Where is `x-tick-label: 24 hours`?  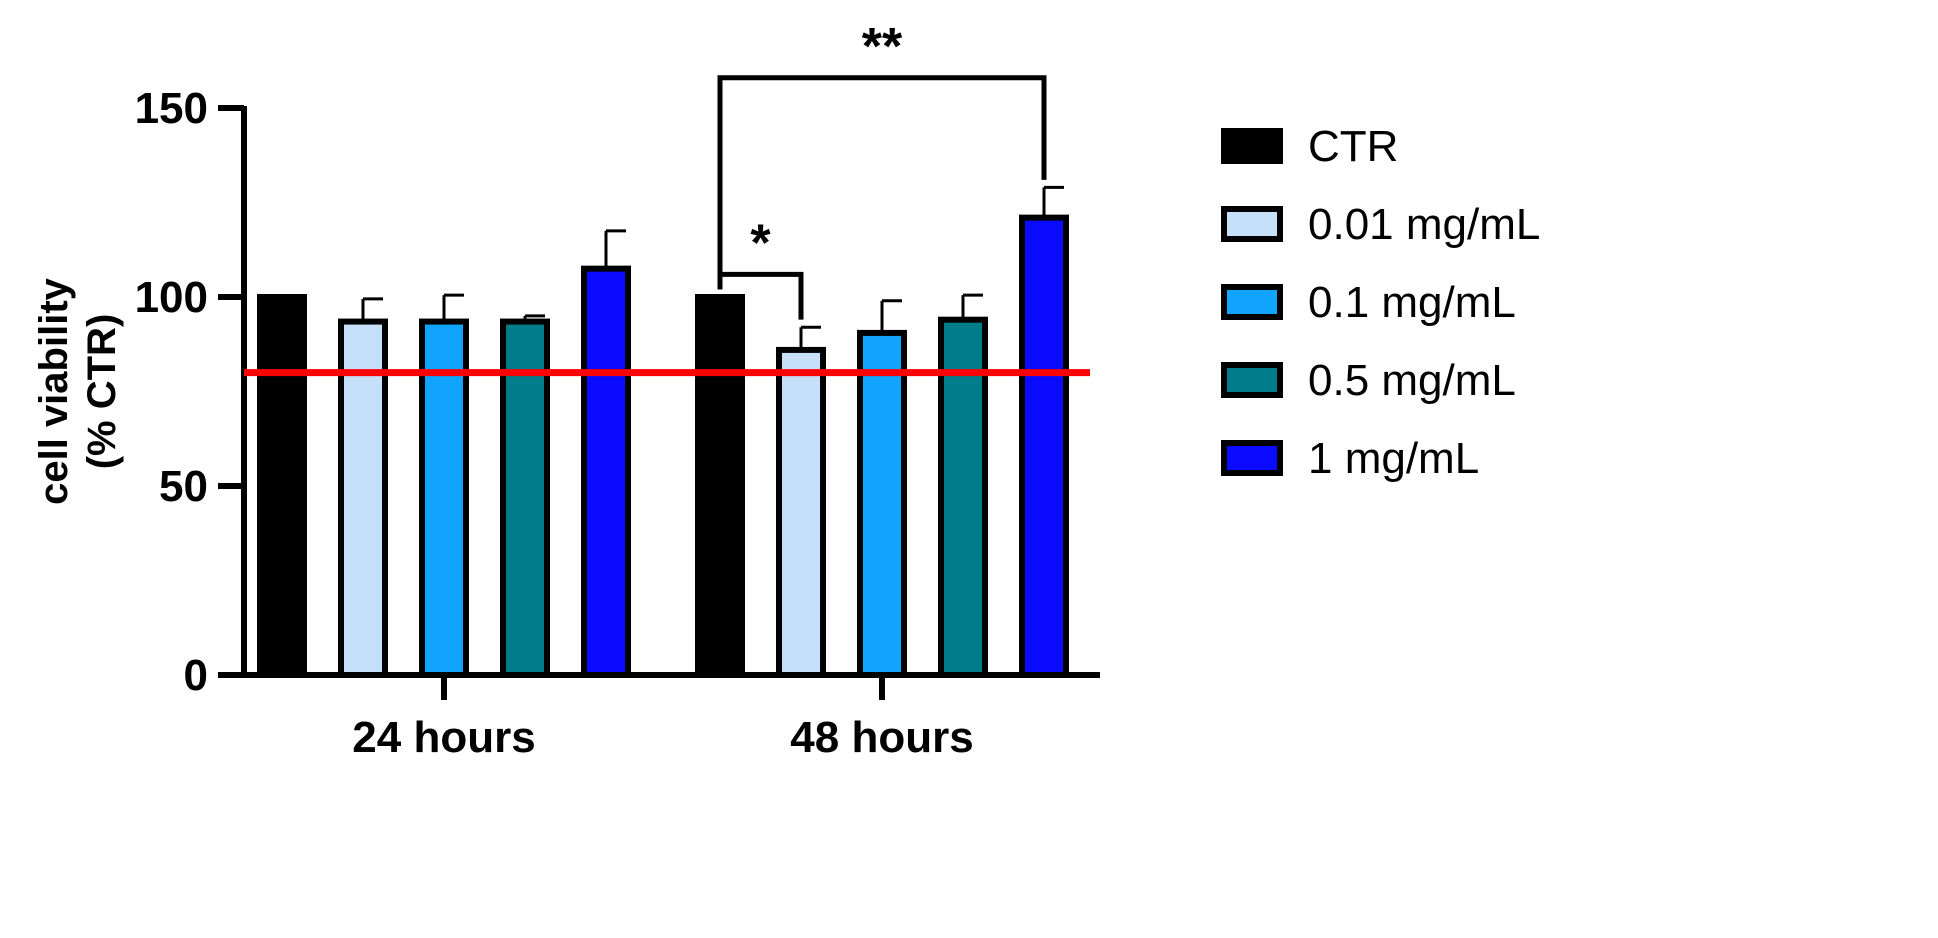
x-tick-label: 24 hours is located at coordinates (443, 737).